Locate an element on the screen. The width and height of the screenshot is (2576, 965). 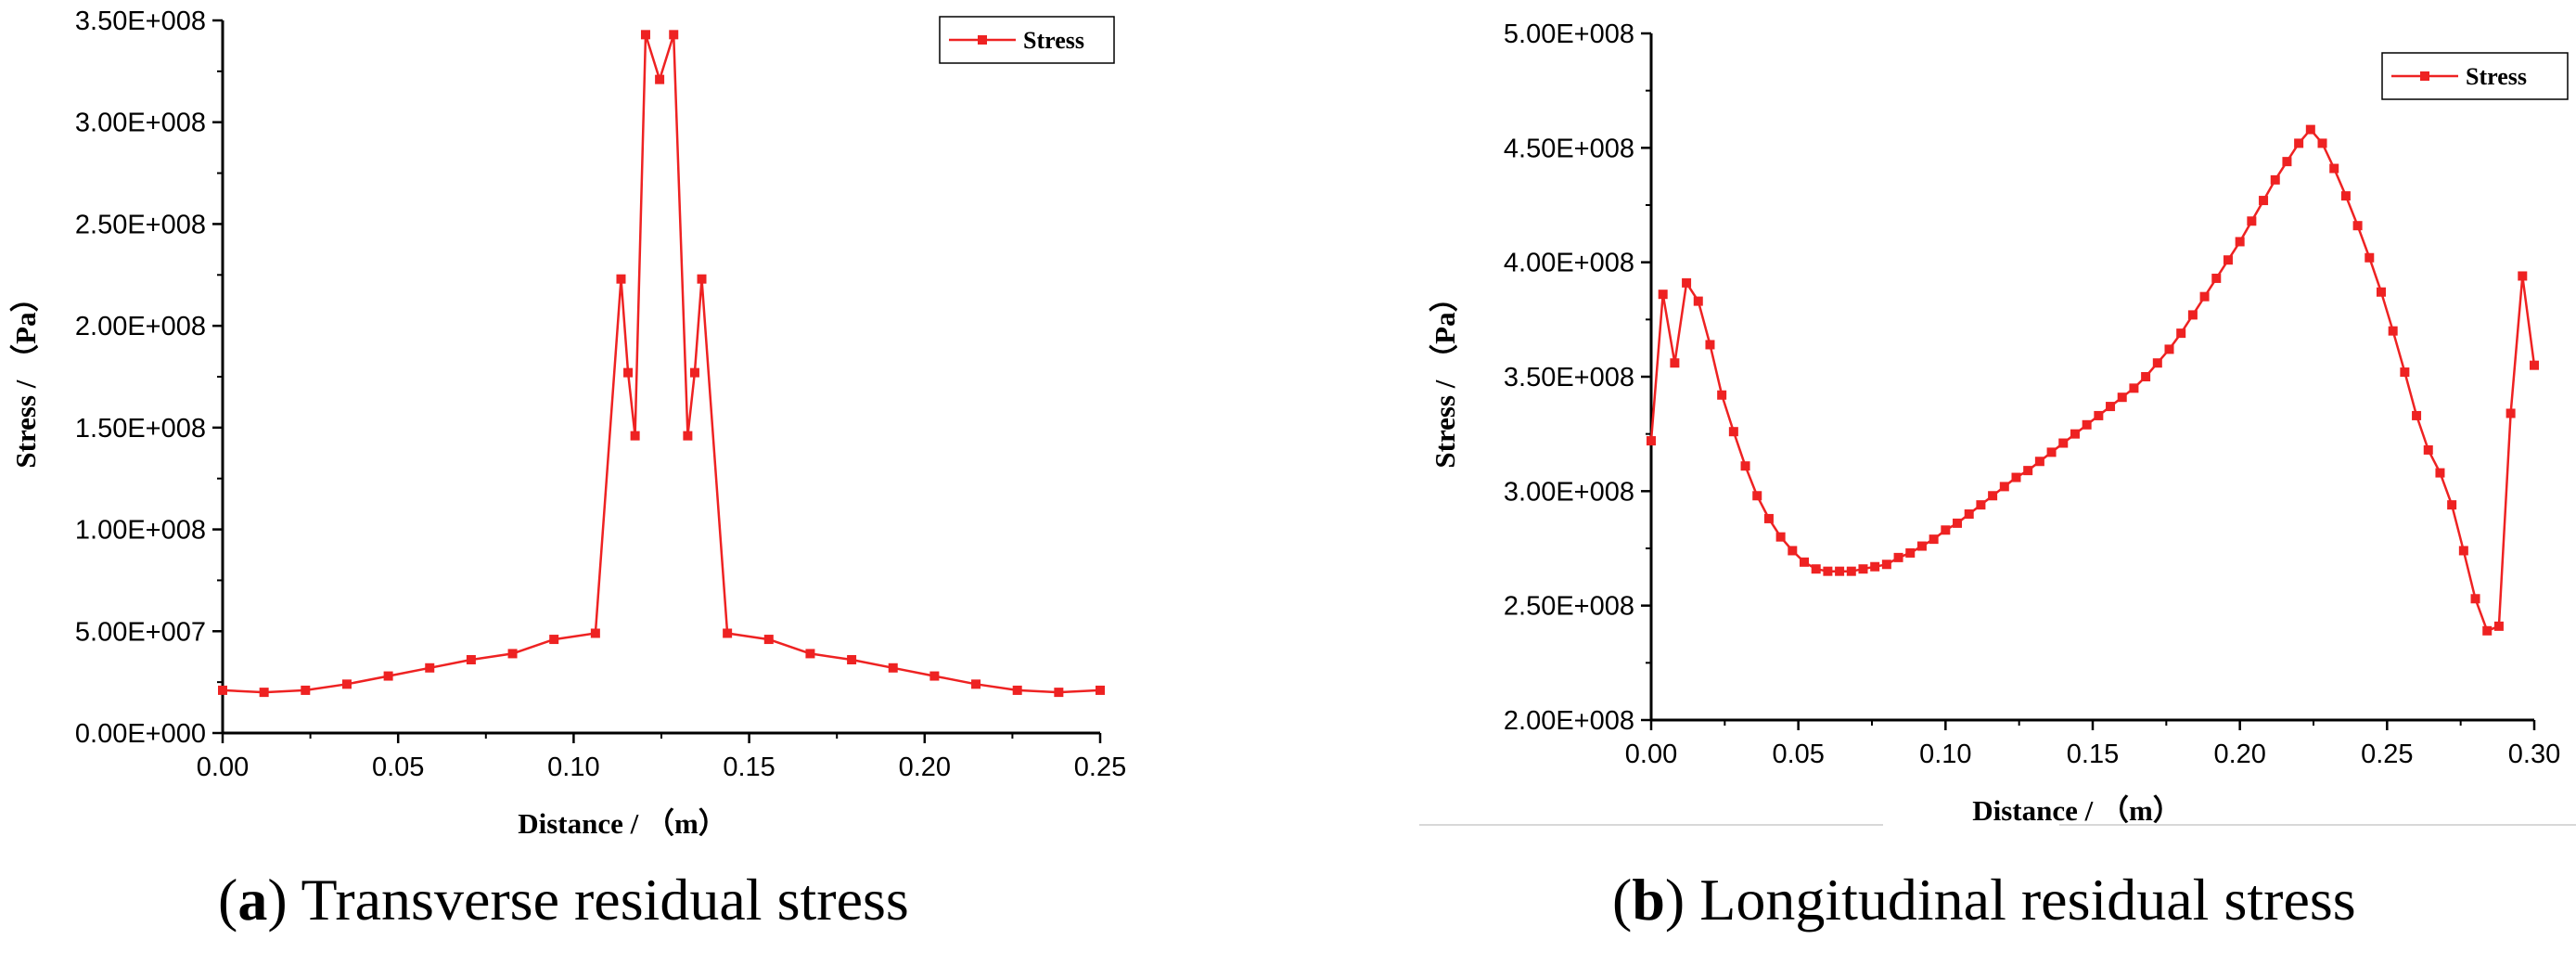
y-tick-label: 2.00E+008 is located at coordinates (1569, 721).